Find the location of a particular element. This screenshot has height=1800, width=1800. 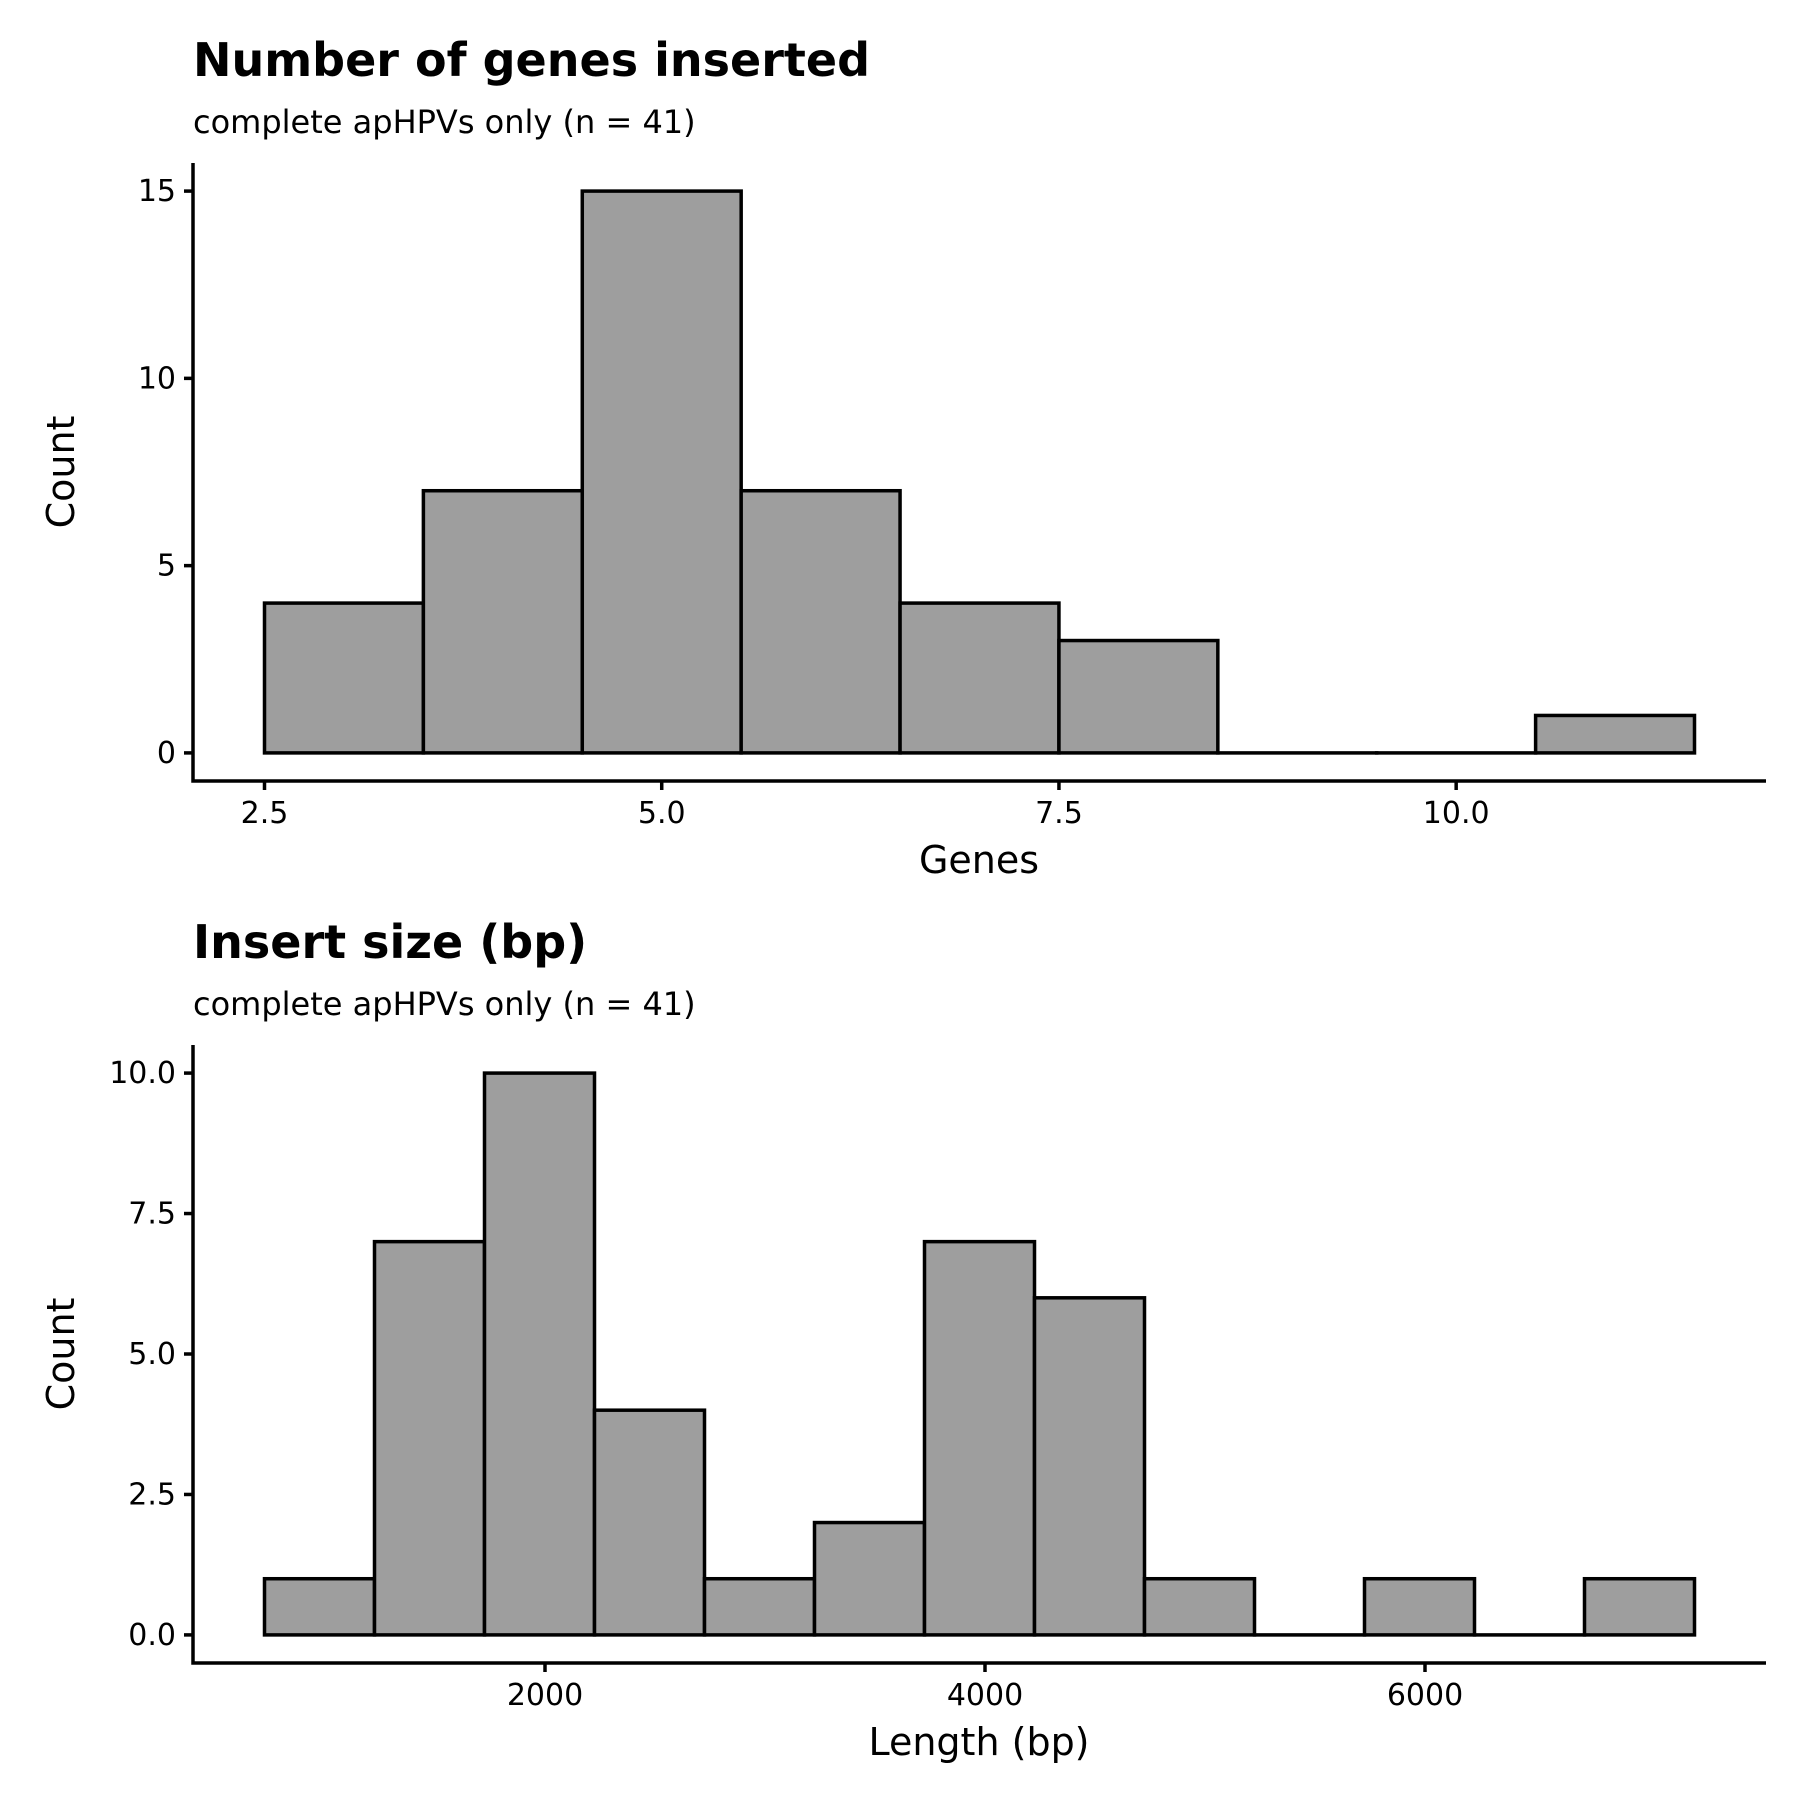

genes-x-tick-label-2: 5.0 is located at coordinates (662, 813).